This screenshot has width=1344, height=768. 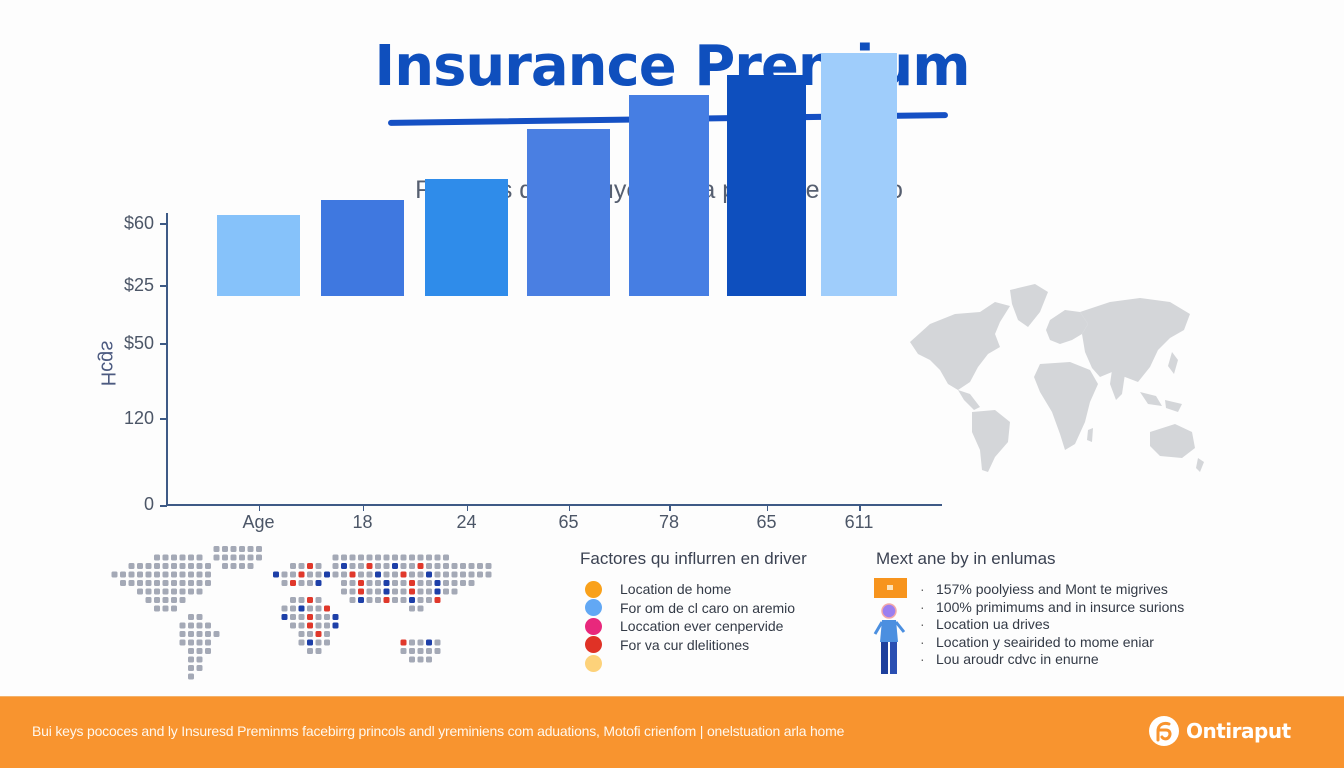 I want to click on note-text: 100% primimums and in insurce surions, so click(x=1060, y=606).